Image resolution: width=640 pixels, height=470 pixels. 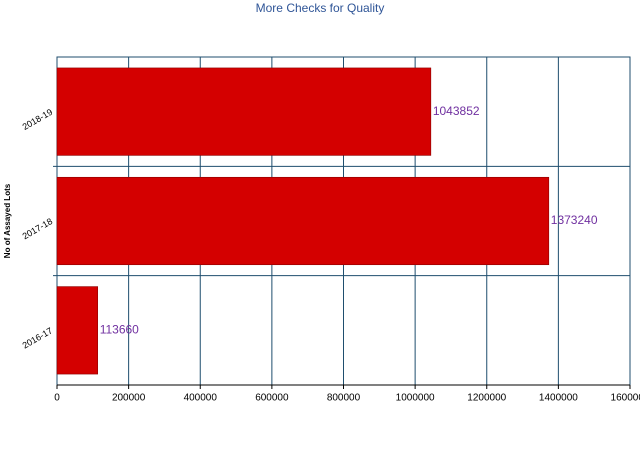 I want to click on x-tick-label: 200000, so click(x=129, y=398).